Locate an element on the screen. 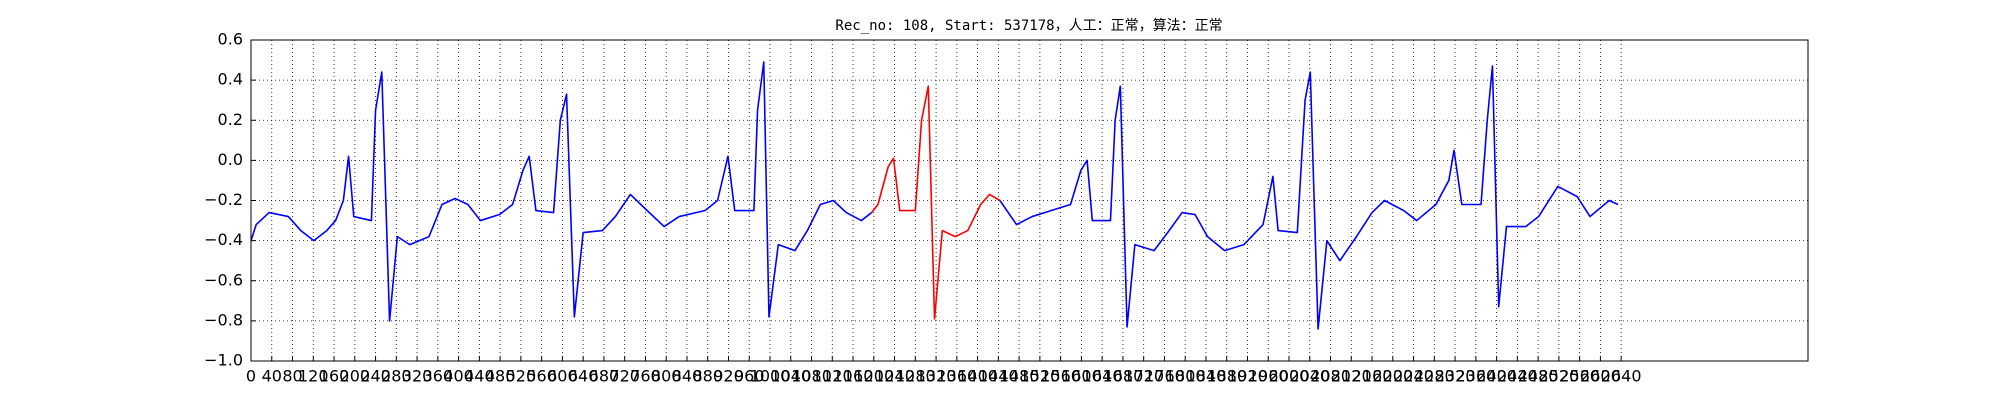 Image resolution: width=2000 pixels, height=400 pixels. x-tick-label: 1800 is located at coordinates (1185, 376).